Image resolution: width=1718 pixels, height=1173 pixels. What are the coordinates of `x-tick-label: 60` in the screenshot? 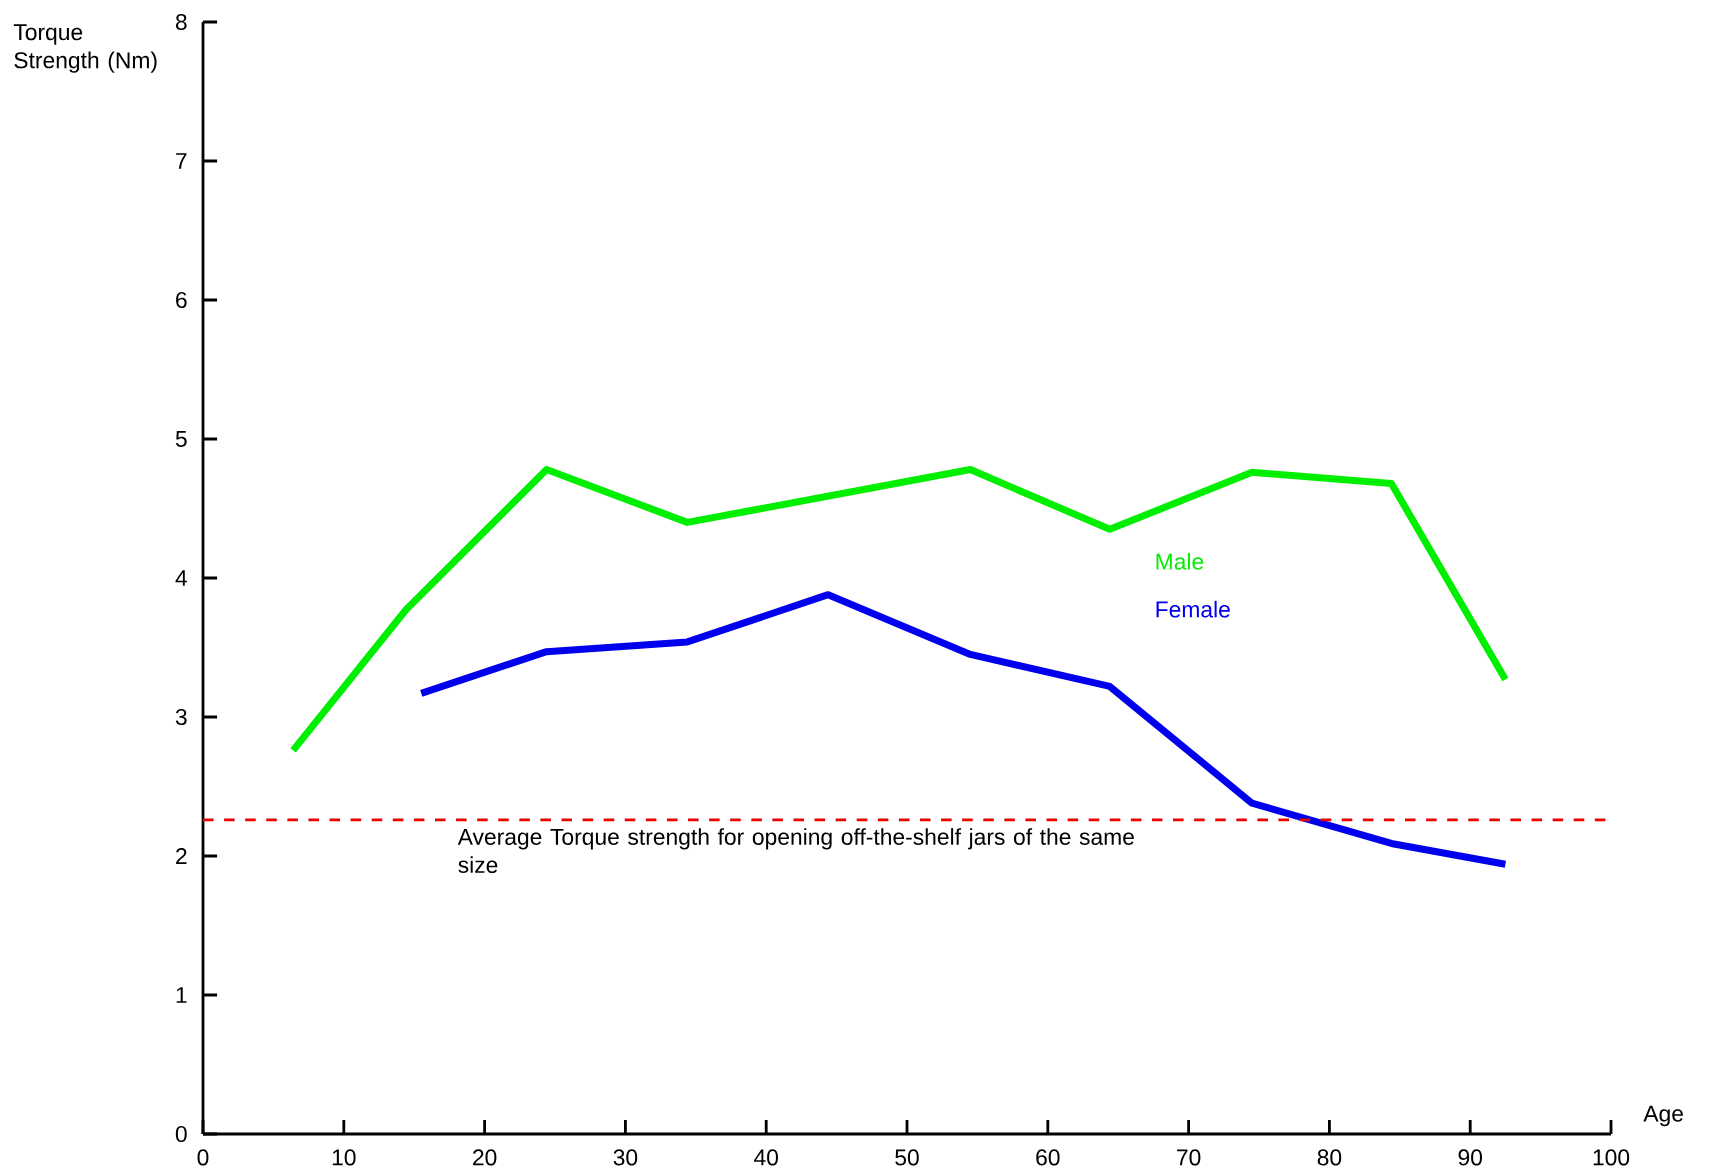 It's located at (1048, 1157).